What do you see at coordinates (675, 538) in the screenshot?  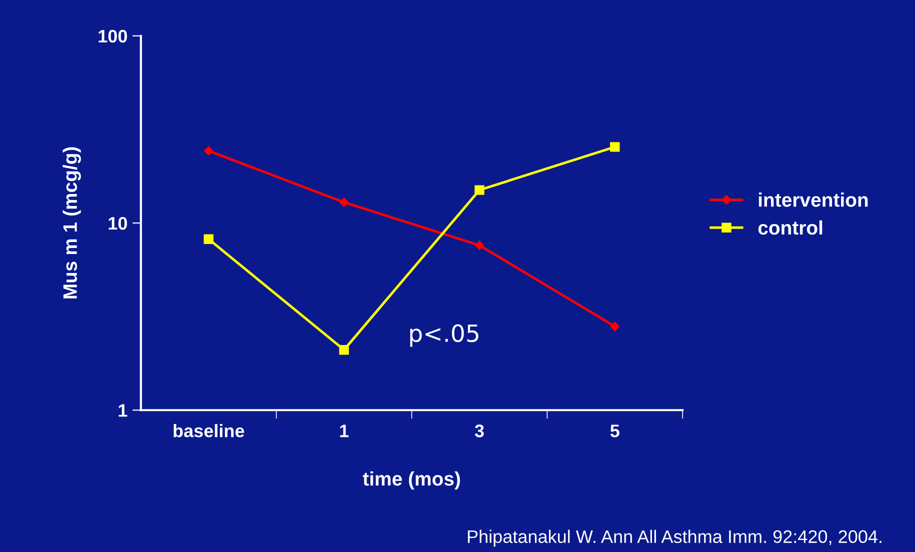 I see `text: Phipatanakul W. Ann All Asthma Imm. 92:420, 2004.` at bounding box center [675, 538].